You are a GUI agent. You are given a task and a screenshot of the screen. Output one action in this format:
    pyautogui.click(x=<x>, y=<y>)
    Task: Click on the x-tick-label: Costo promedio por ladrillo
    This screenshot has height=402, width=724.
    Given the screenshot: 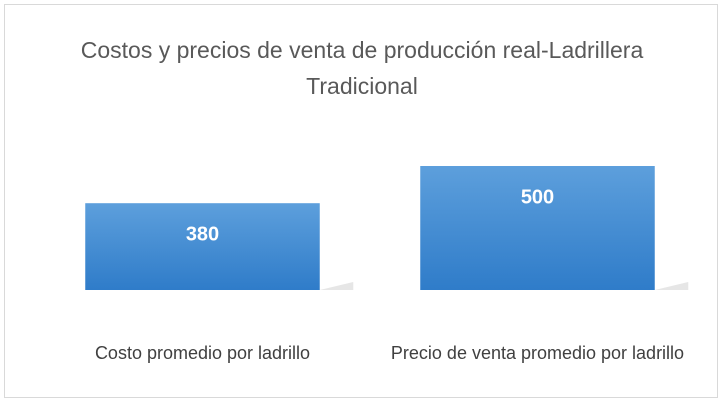 What is the action you would take?
    pyautogui.click(x=202, y=353)
    